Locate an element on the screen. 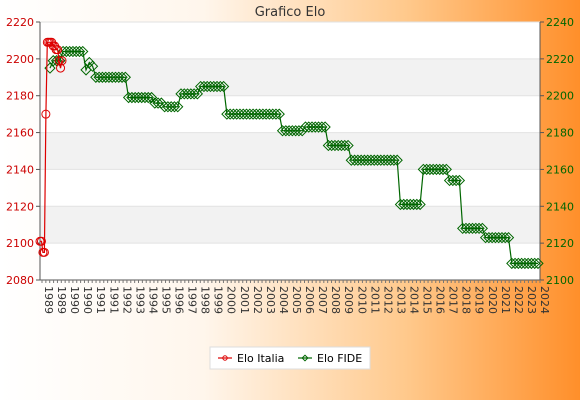 This screenshot has height=400, width=580. x-tick-label: 2013 is located at coordinates (400, 300).